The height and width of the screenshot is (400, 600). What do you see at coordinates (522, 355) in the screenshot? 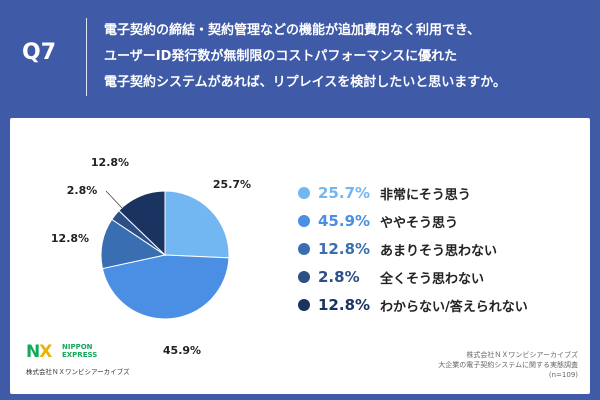
I see `source-company: 株式会社ＮＸワンビシアーカイブズ` at bounding box center [522, 355].